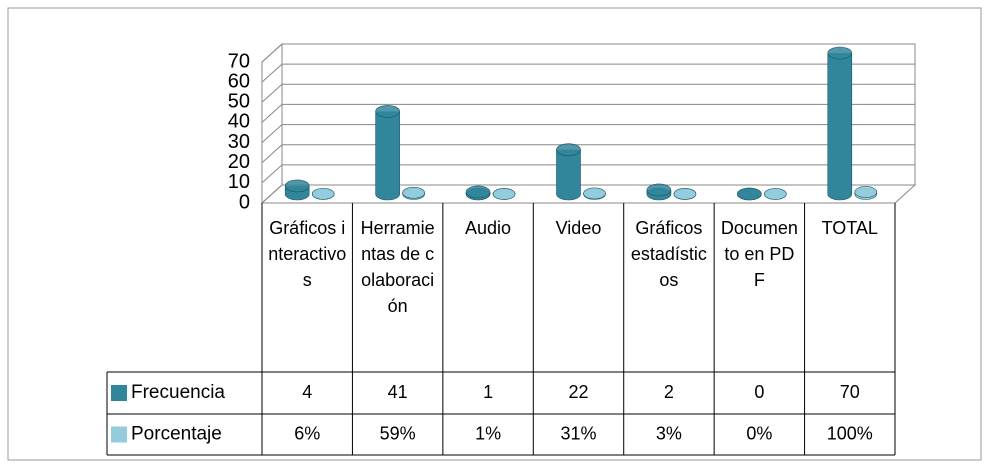 This screenshot has width=990, height=468. What do you see at coordinates (239, 61) in the screenshot?
I see `y-tick-label: 70` at bounding box center [239, 61].